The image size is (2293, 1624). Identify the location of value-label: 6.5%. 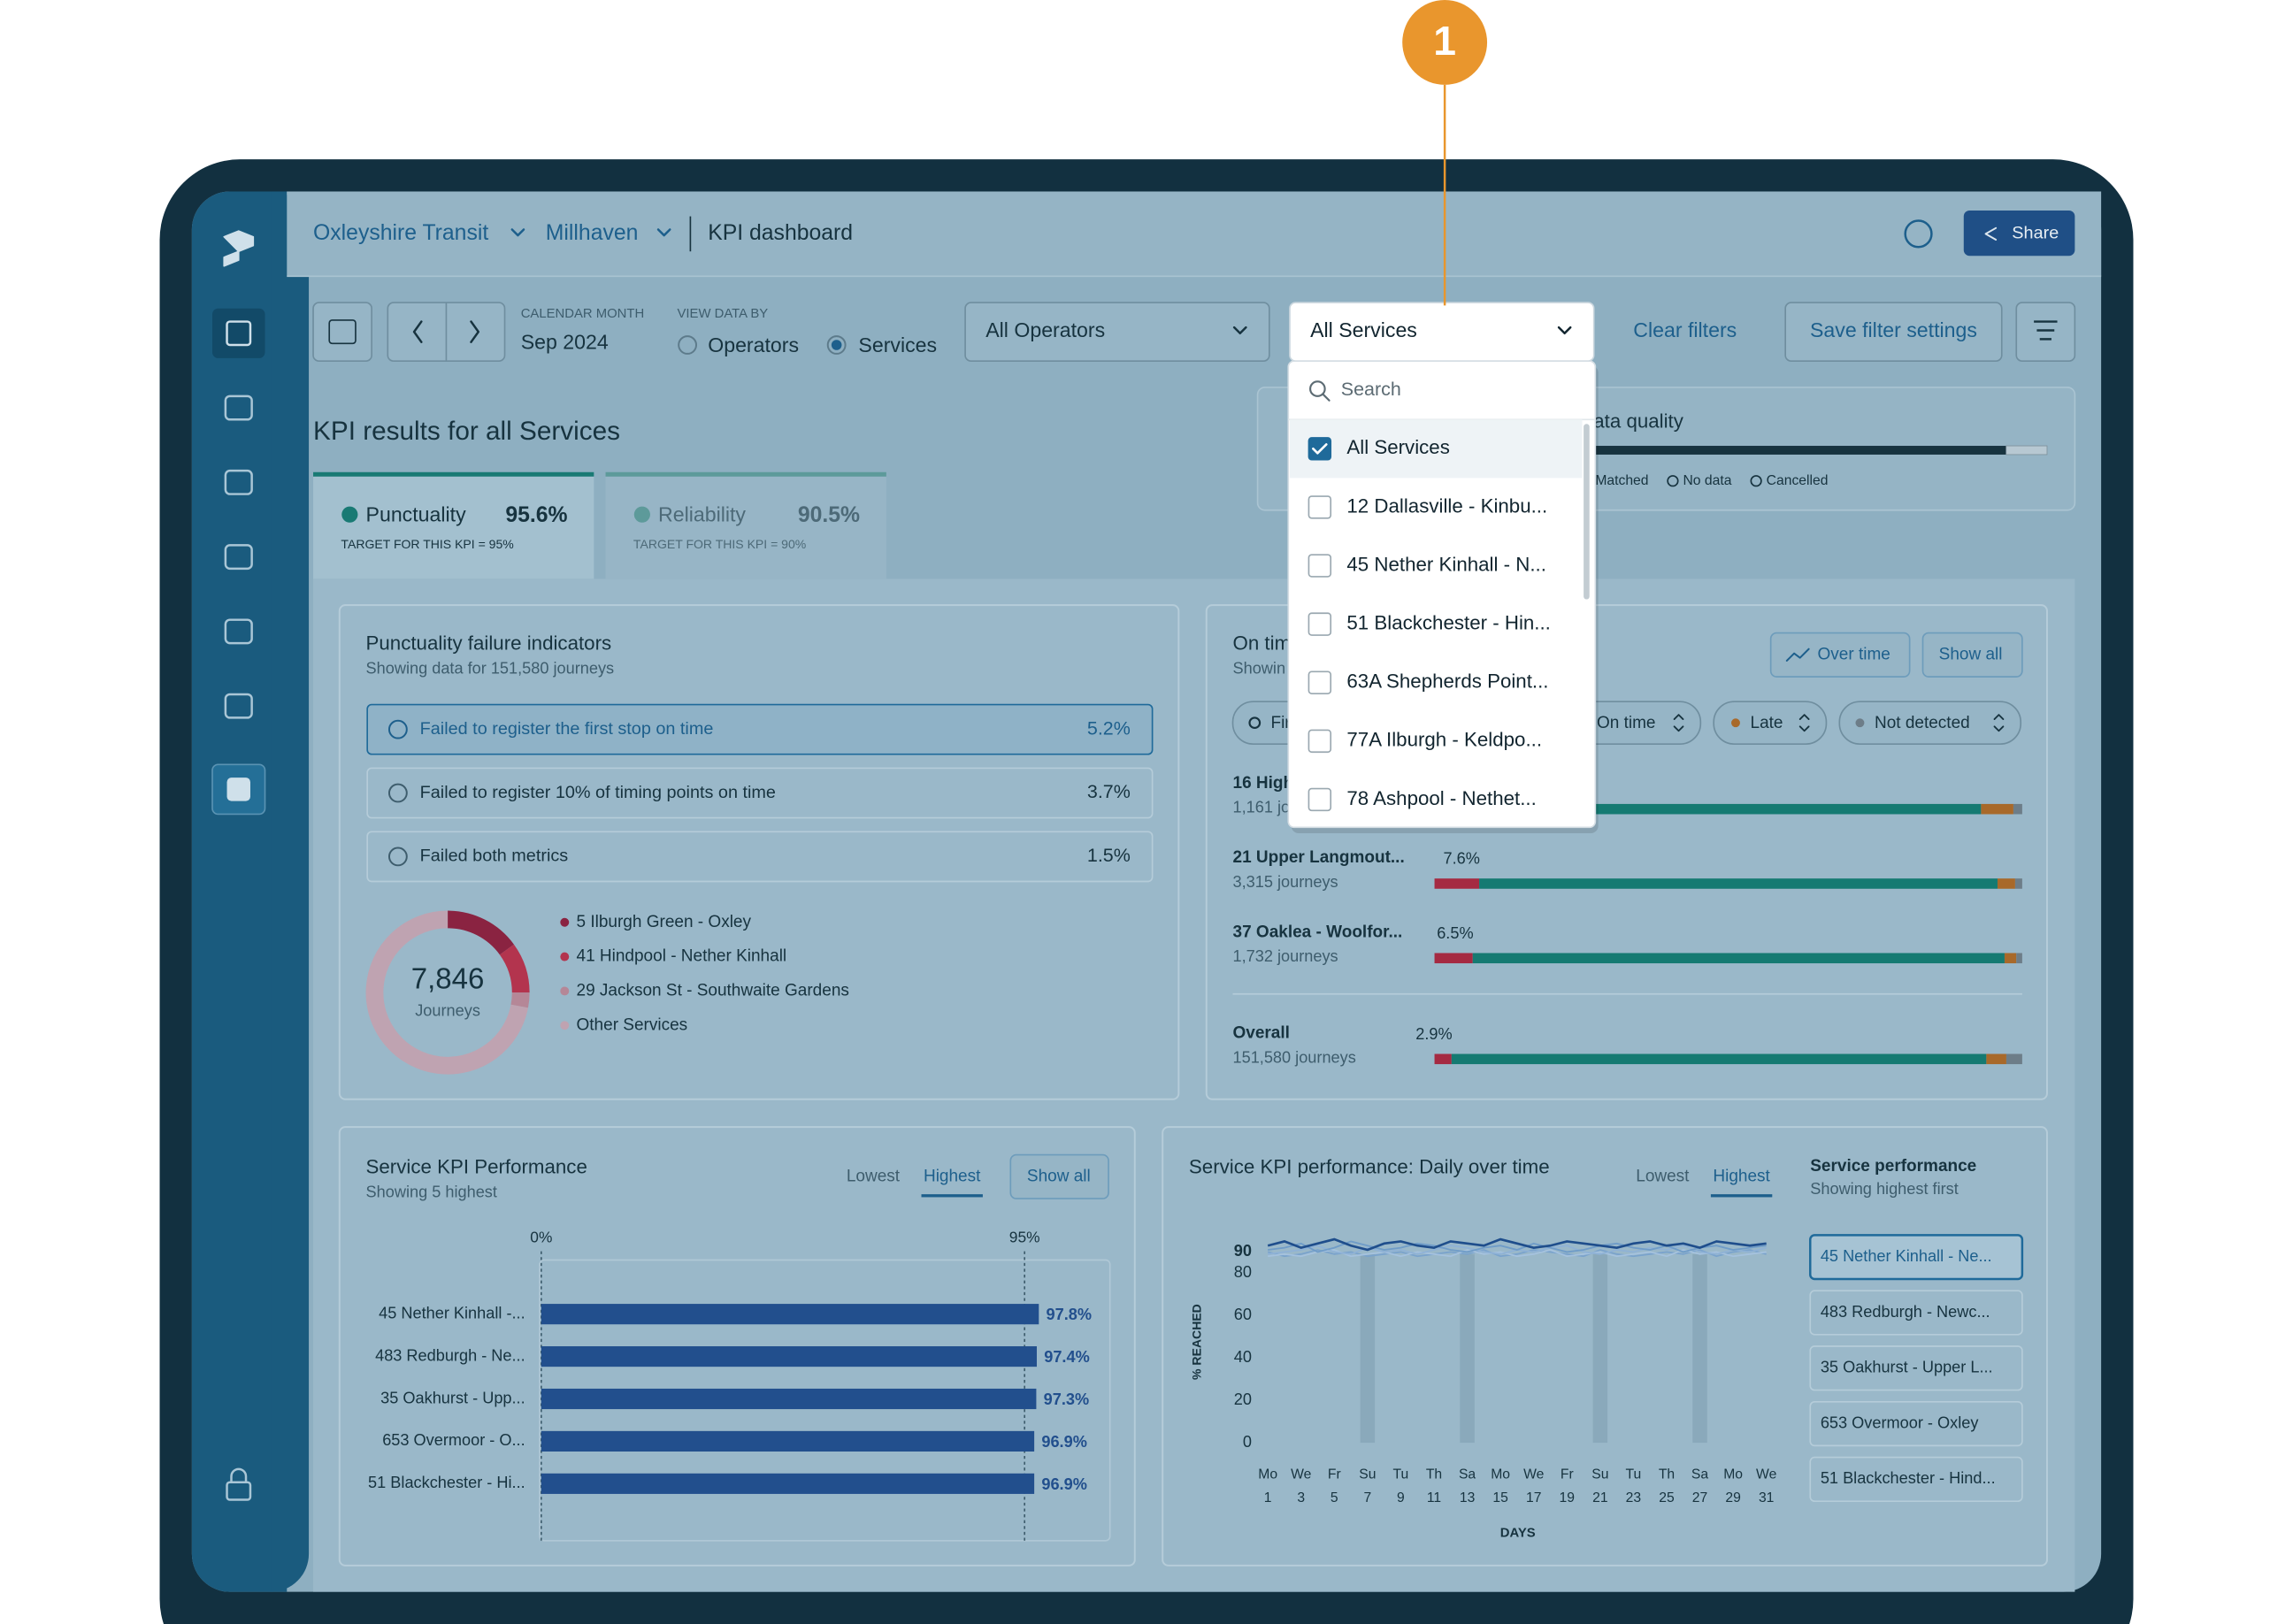
(1455, 933).